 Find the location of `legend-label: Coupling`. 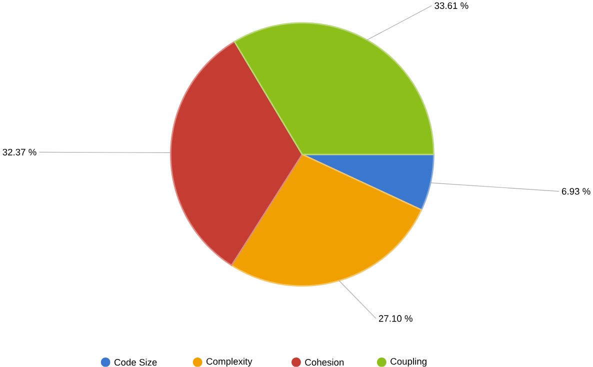

legend-label: Coupling is located at coordinates (408, 362).